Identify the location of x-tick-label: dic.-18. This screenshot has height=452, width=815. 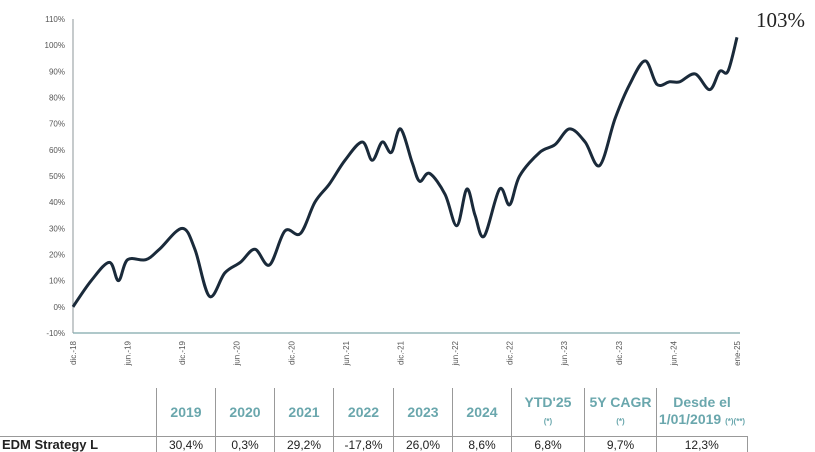
(73, 352).